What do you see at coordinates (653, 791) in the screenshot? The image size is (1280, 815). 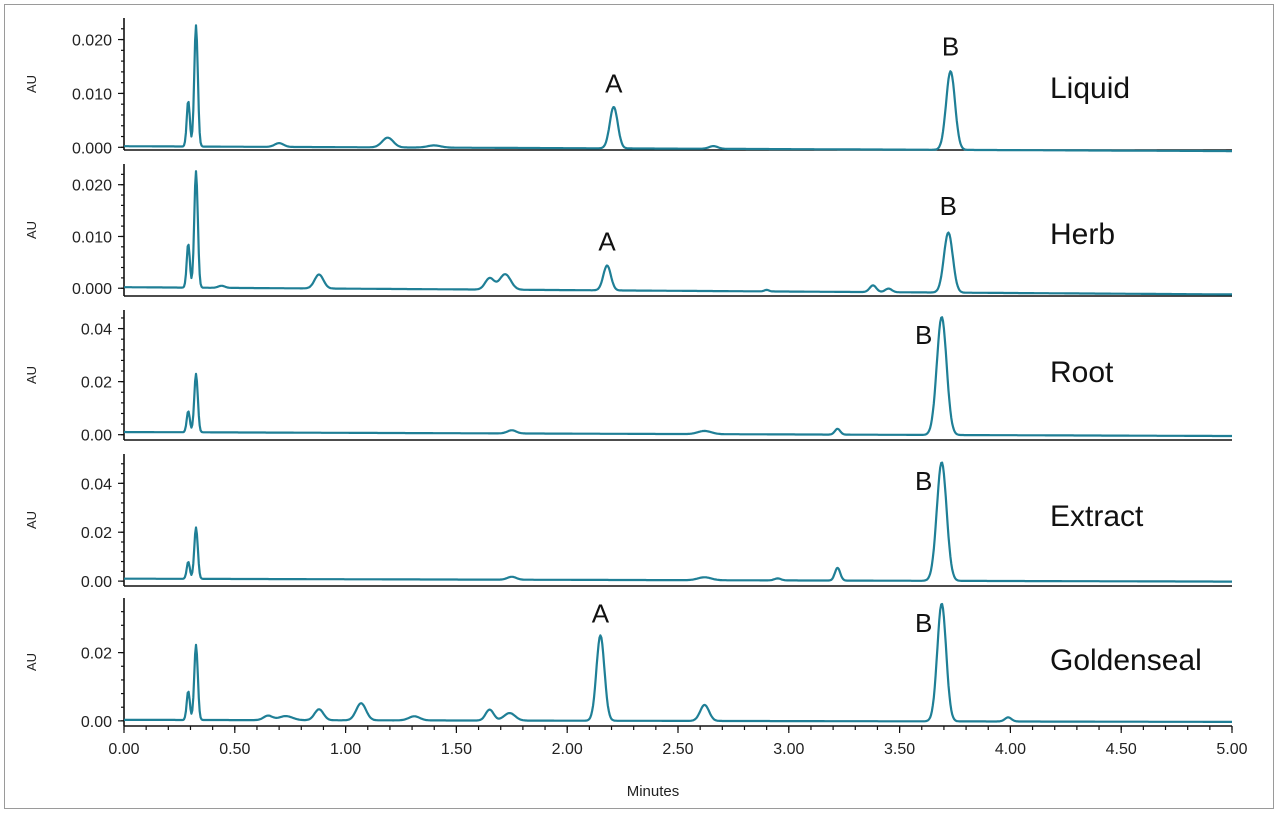 I see `x-axis-title: Minutes` at bounding box center [653, 791].